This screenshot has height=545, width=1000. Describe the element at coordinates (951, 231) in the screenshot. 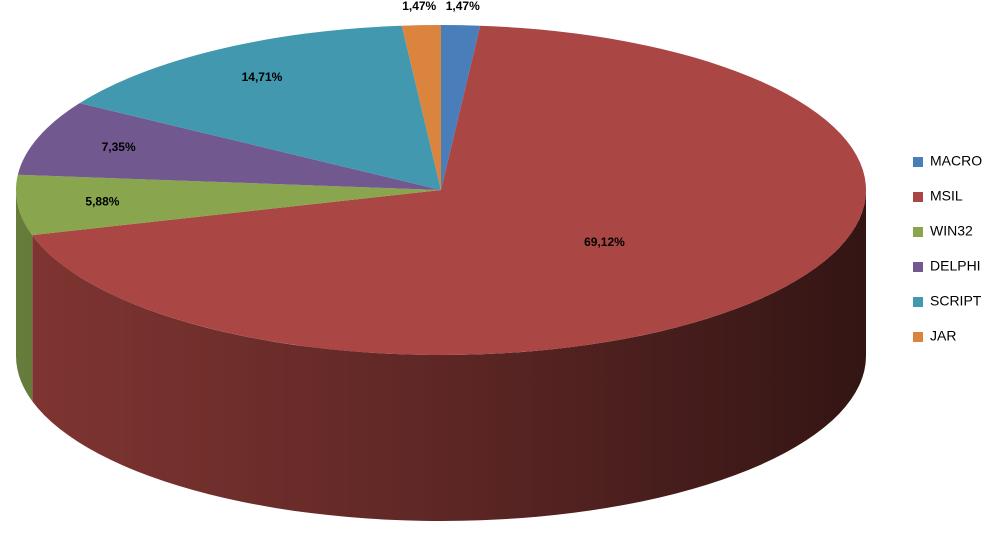

I see `legend-label: WIN32` at that location.